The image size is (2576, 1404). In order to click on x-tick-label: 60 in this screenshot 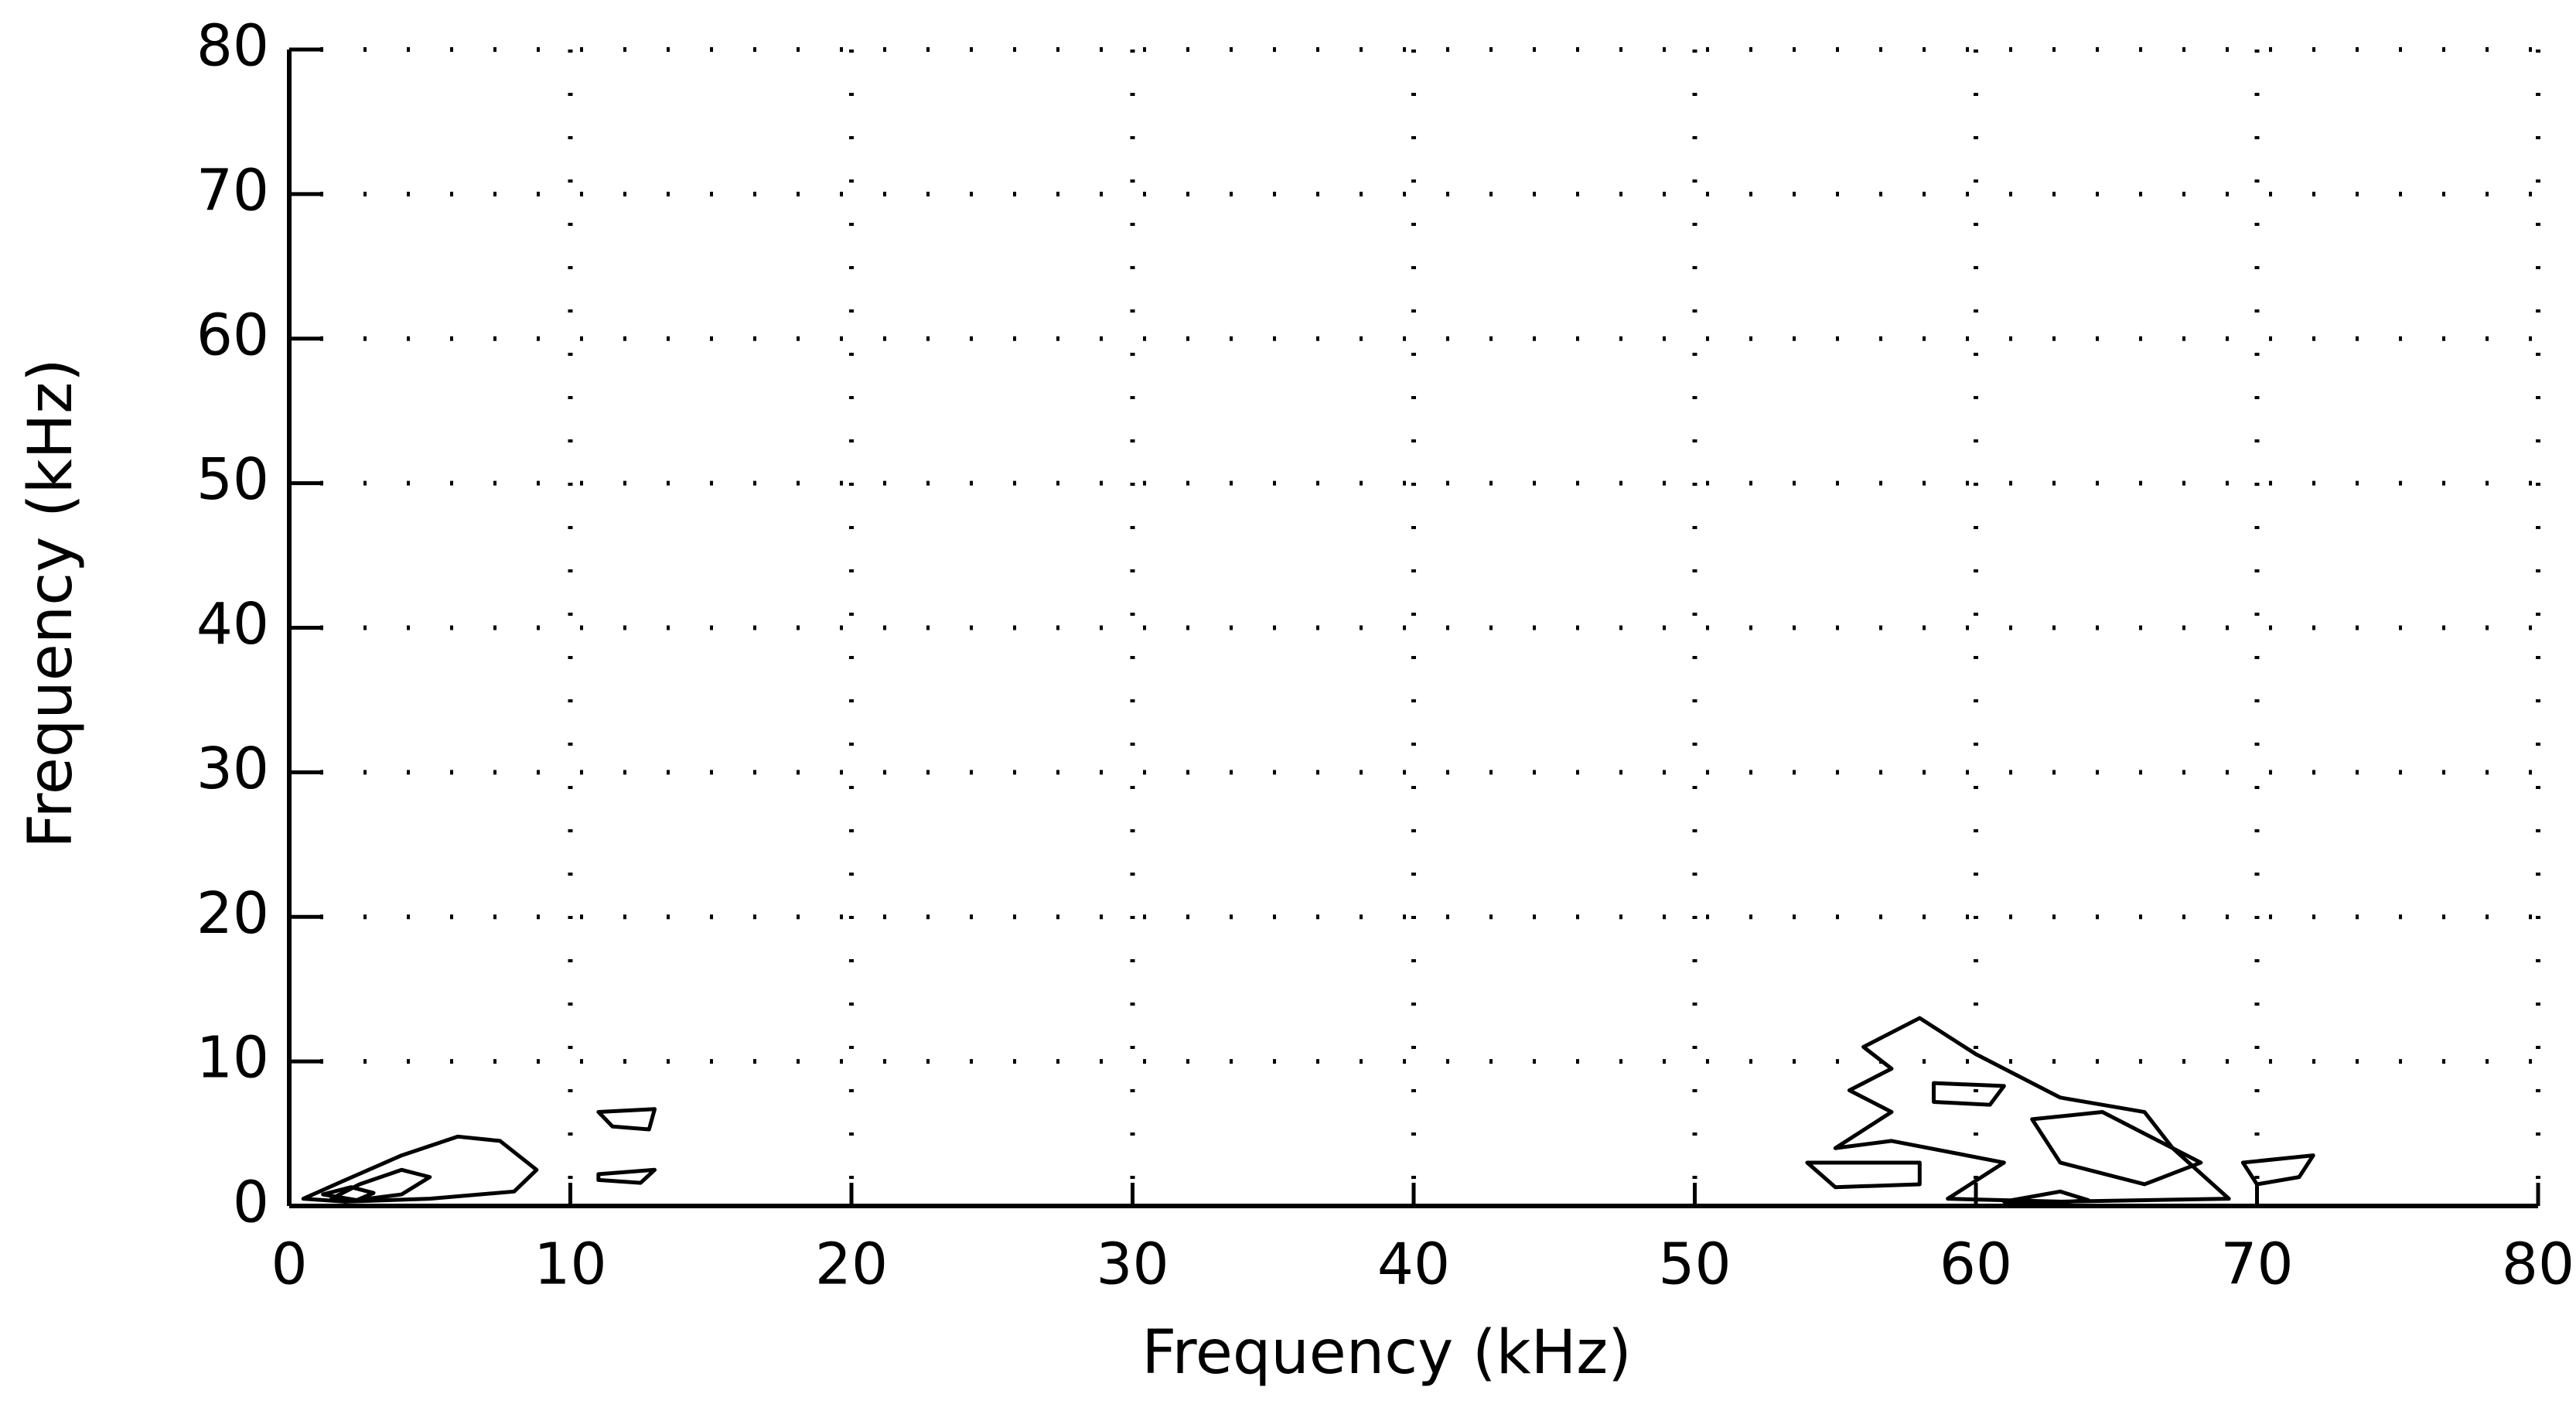, I will do `click(1976, 1264)`.